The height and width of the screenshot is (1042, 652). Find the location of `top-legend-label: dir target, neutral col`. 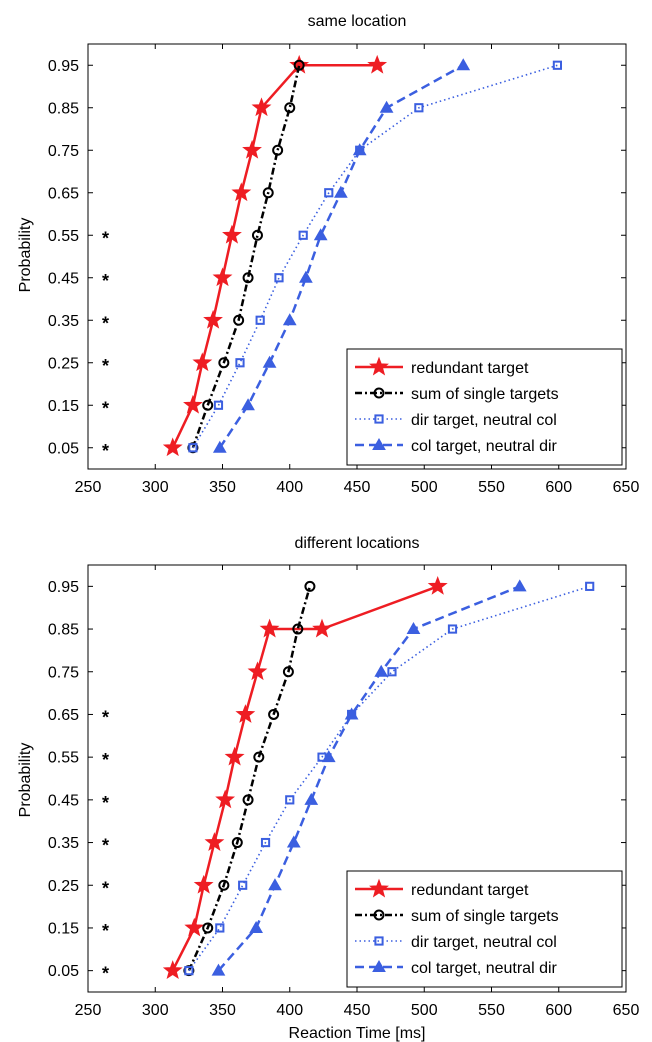

top-legend-label: dir target, neutral col is located at coordinates (484, 420).